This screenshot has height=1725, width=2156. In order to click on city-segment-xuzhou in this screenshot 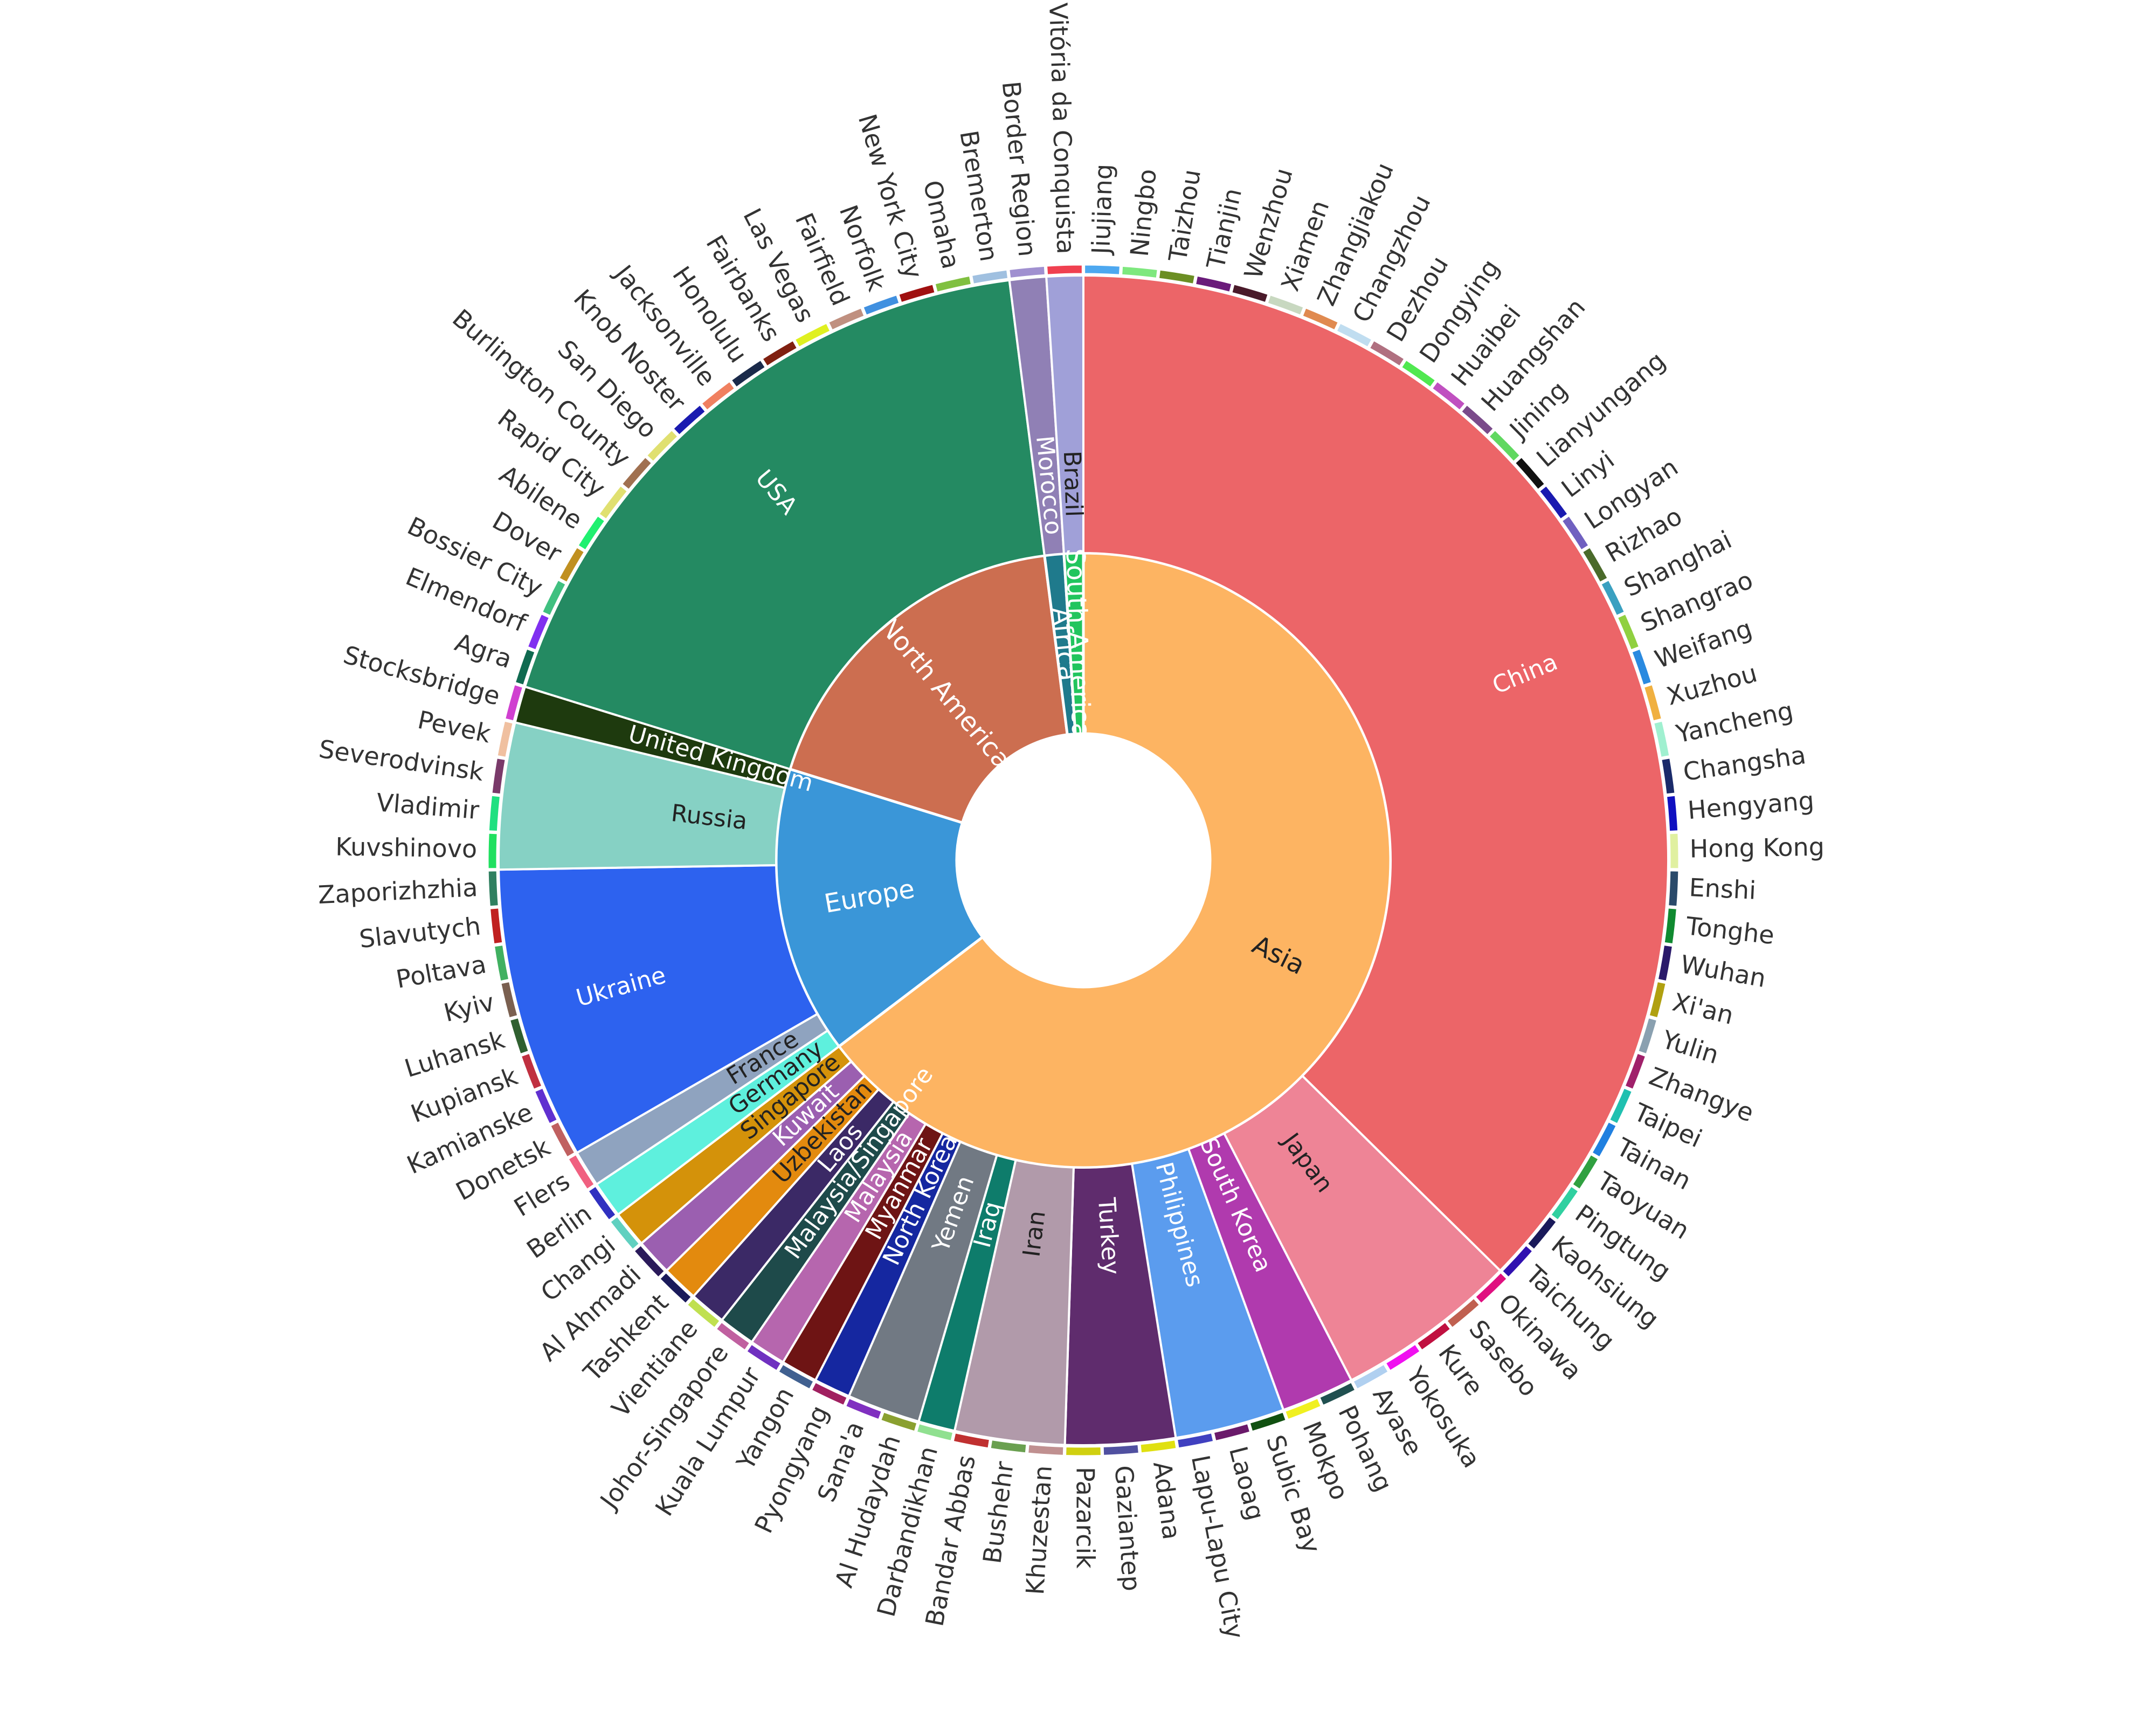, I will do `click(1652, 702)`.